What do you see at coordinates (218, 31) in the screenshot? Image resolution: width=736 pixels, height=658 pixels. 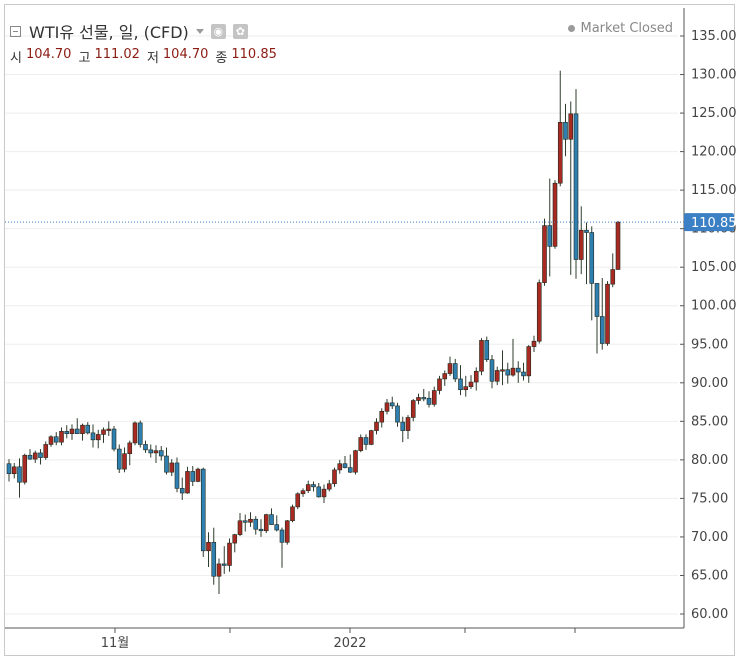 I see `eye-icon: ◉` at bounding box center [218, 31].